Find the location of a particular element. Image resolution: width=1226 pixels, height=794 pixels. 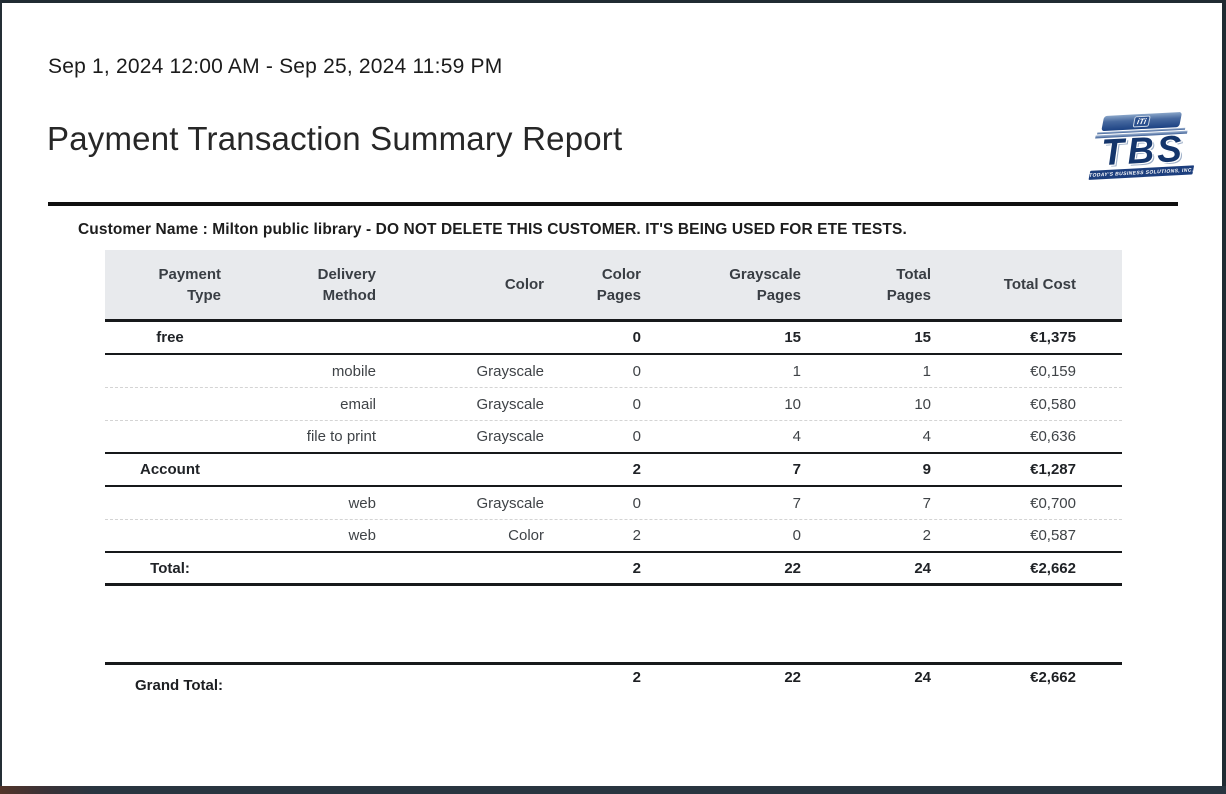

cell-grayscale-pages: 15 is located at coordinates (792, 337).